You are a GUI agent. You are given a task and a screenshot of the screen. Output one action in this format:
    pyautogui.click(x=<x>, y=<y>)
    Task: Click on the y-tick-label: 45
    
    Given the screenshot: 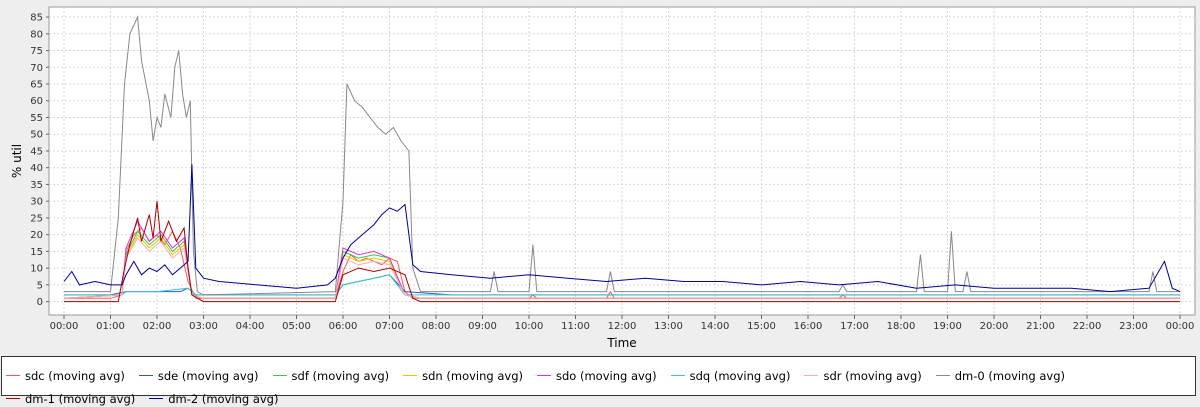 What is the action you would take?
    pyautogui.click(x=36, y=151)
    